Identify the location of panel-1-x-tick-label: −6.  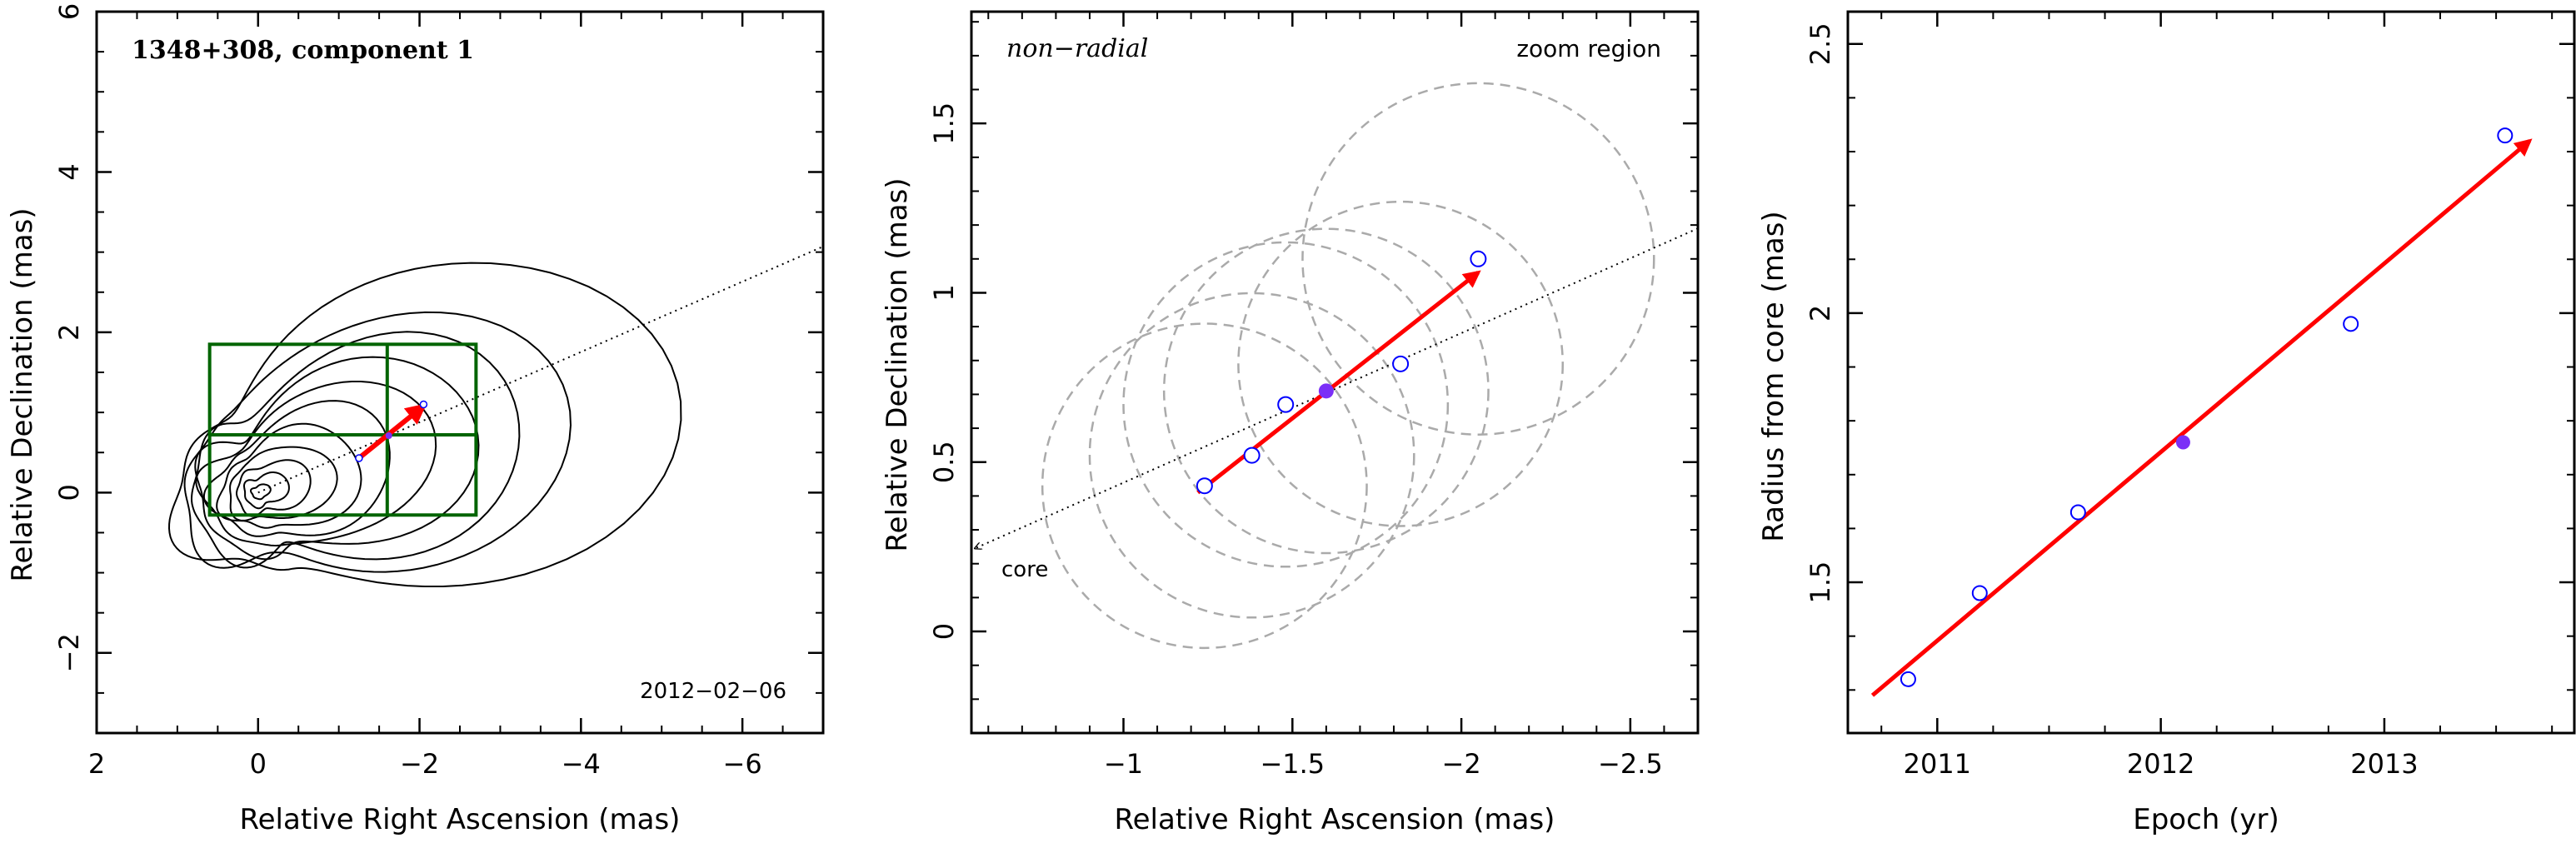
(742, 764).